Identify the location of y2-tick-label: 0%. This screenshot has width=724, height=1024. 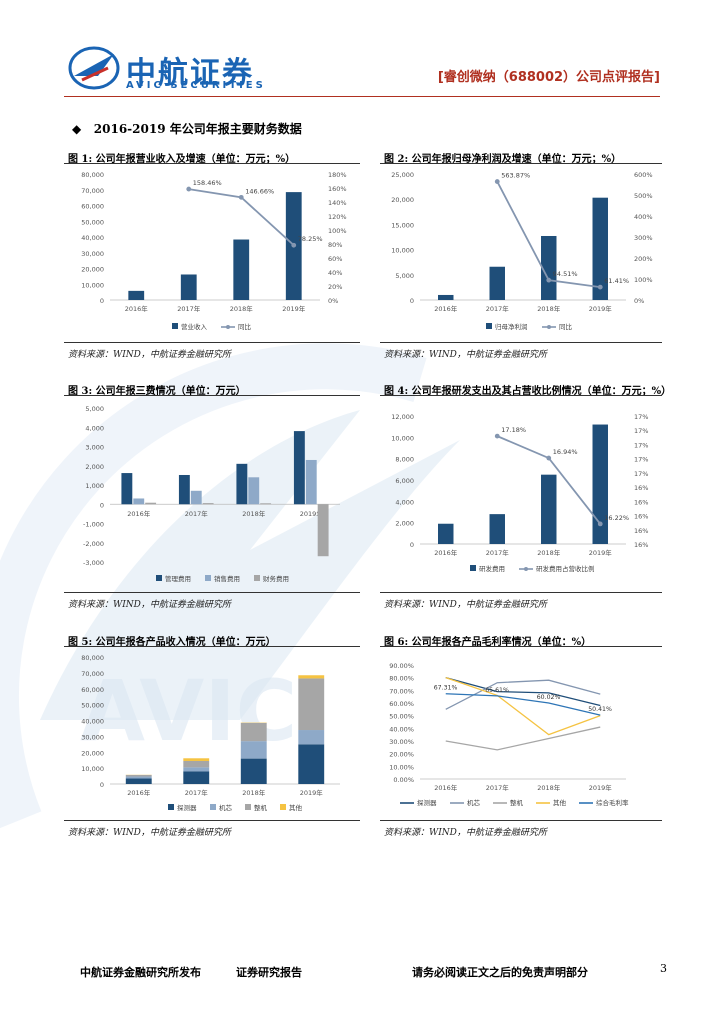
(333, 301).